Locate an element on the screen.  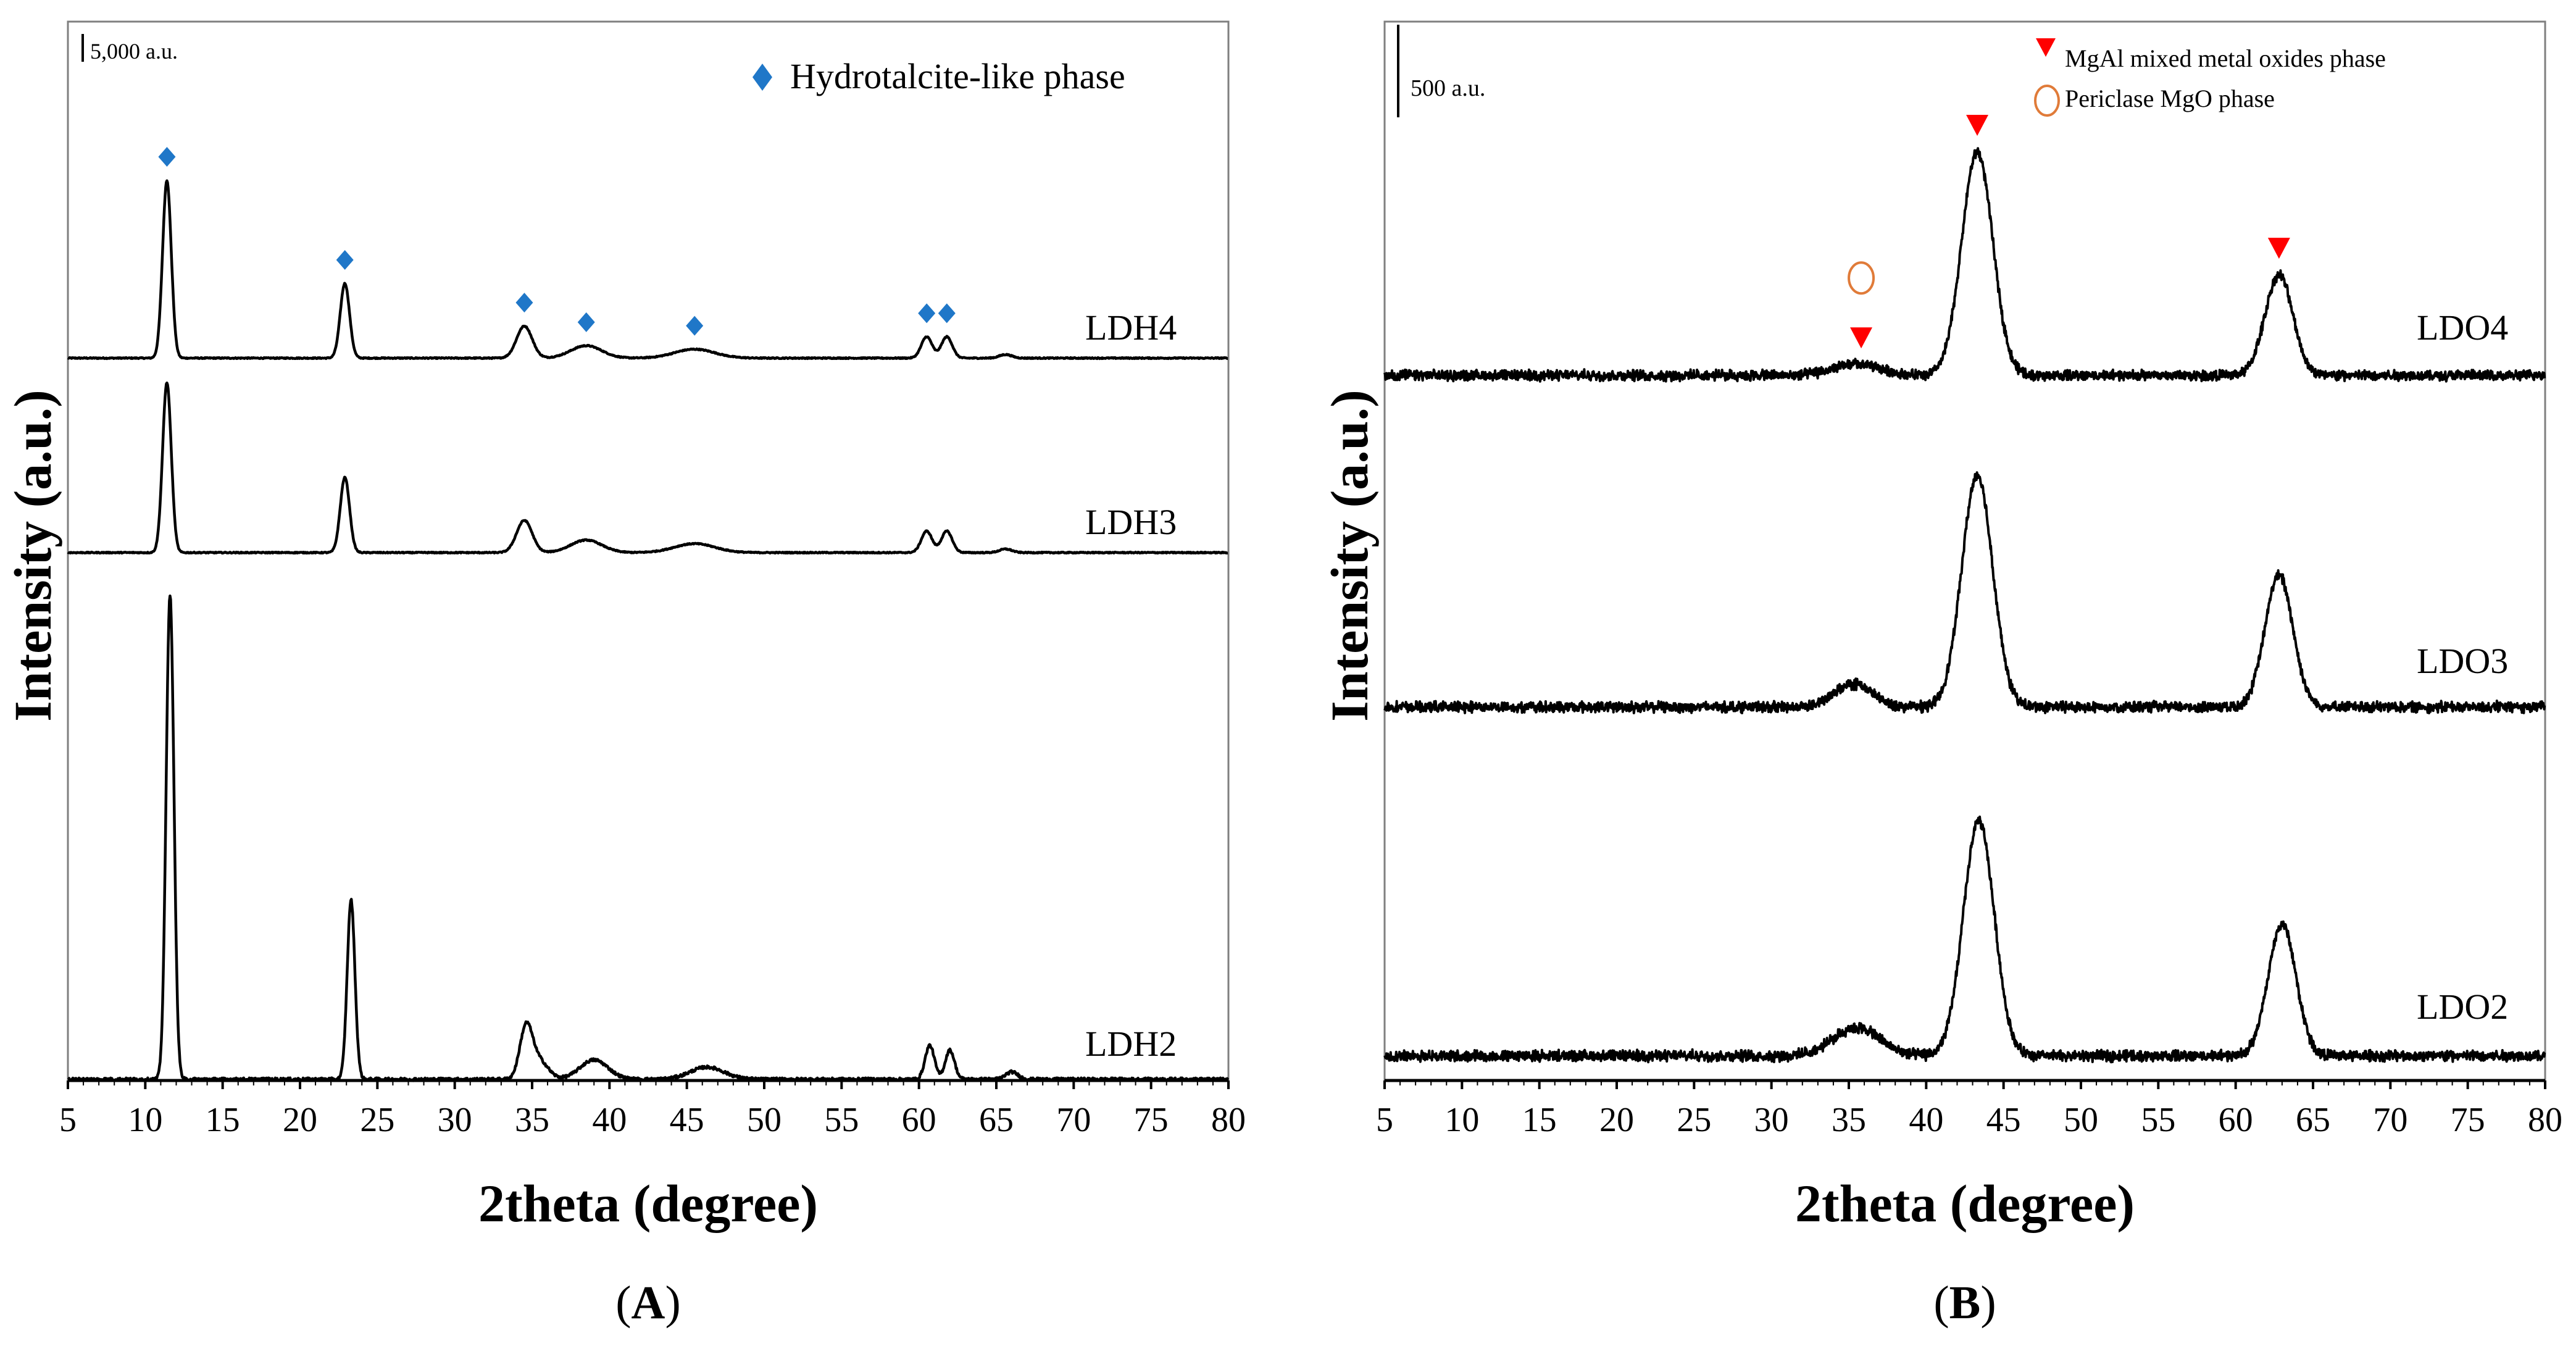
trace-ldh3 is located at coordinates (648, 468).